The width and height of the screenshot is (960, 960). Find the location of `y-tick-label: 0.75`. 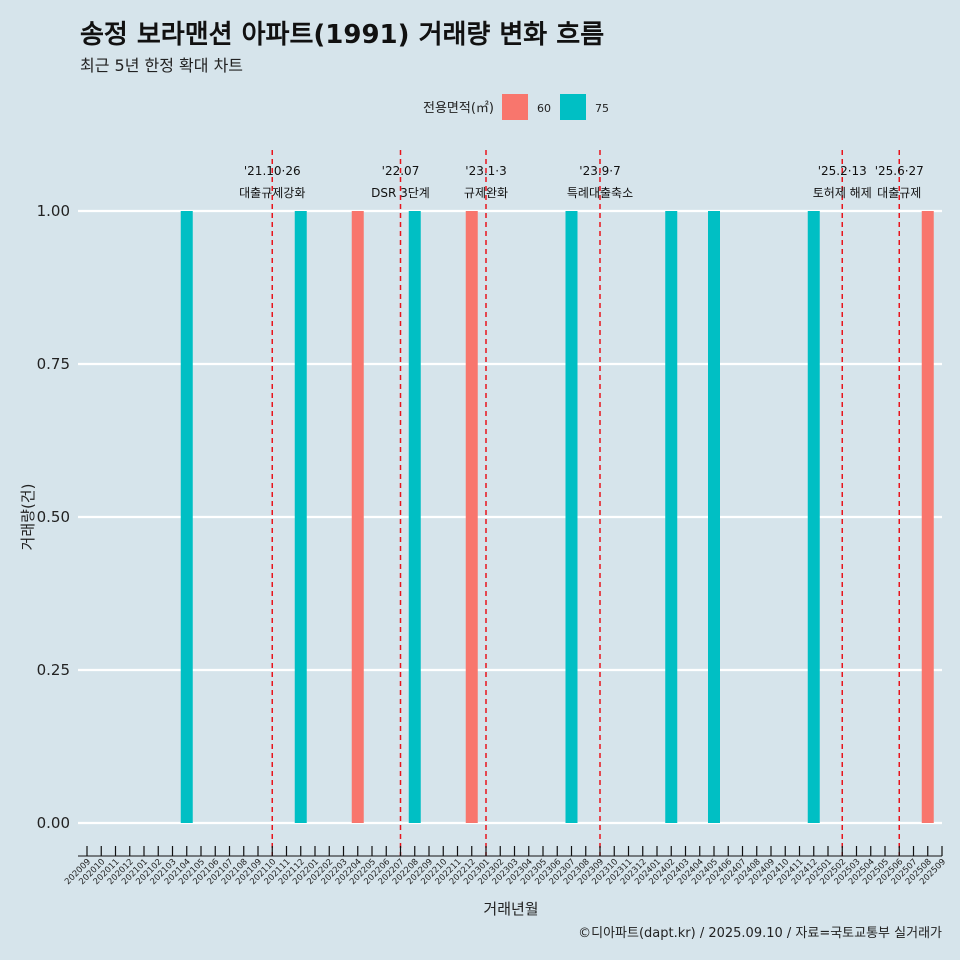

y-tick-label: 0.75 is located at coordinates (53, 364).